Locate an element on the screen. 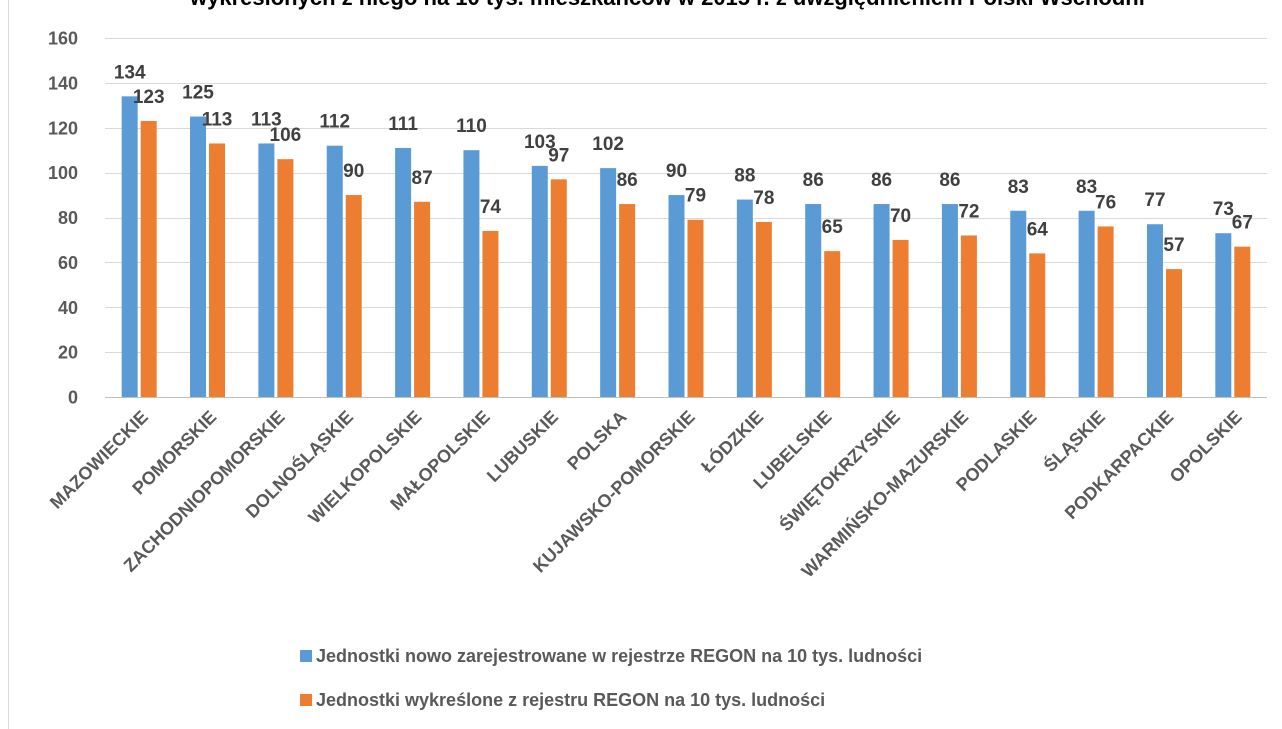 The image size is (1282, 729). legend-swatch-deregistered is located at coordinates (306, 700).